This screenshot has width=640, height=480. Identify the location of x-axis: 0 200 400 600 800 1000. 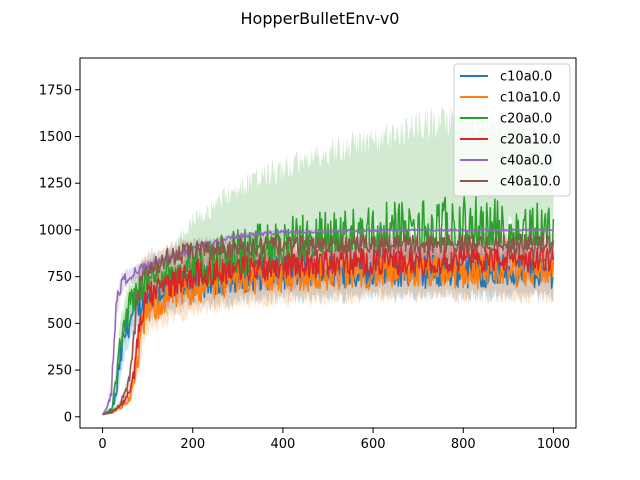
(334, 440).